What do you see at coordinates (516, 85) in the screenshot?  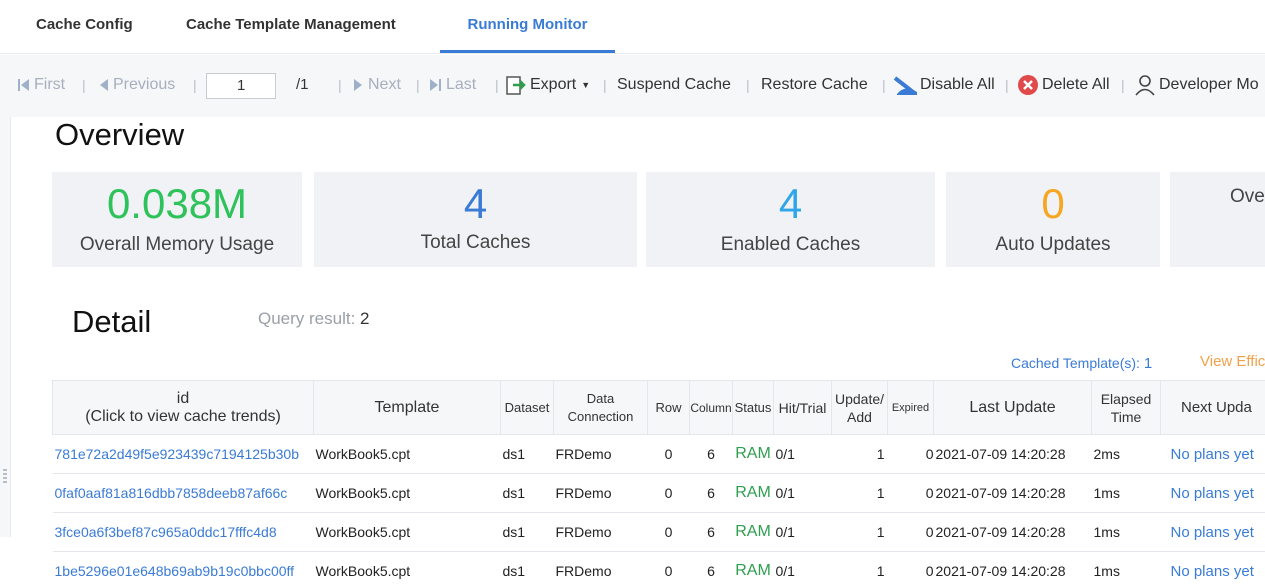 I see `export-icon` at bounding box center [516, 85].